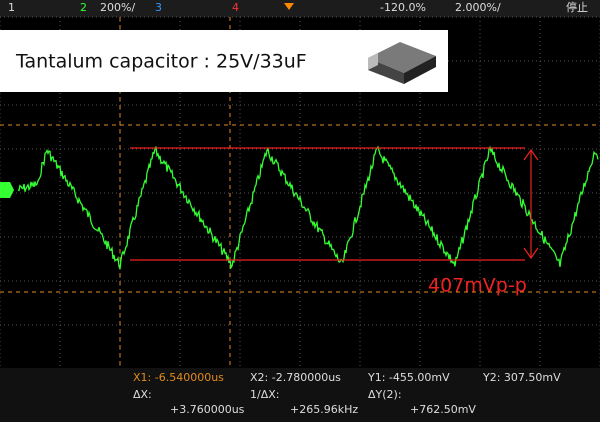 The height and width of the screenshot is (422, 600). I want to click on dy-value: +762.50mV, so click(443, 409).